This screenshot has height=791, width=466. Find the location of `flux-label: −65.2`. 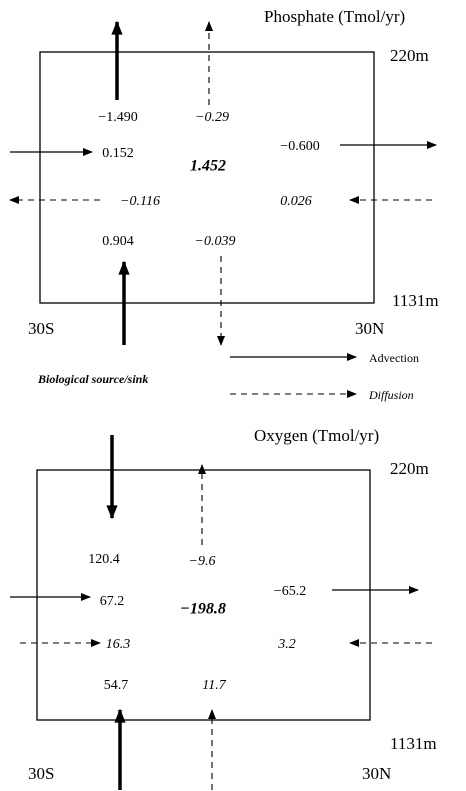

flux-label: −65.2 is located at coordinates (290, 591).